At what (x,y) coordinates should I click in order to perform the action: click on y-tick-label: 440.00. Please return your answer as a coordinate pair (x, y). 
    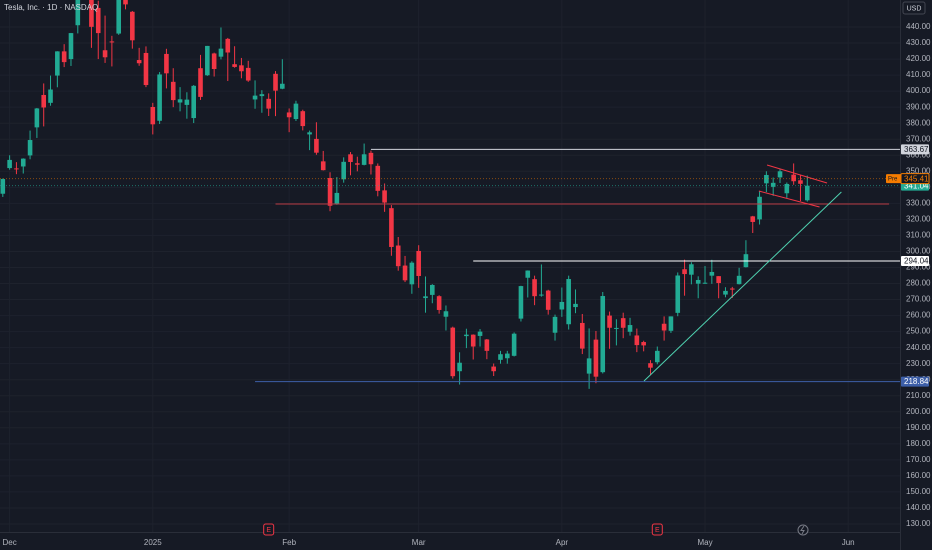
    Looking at the image, I should click on (918, 26).